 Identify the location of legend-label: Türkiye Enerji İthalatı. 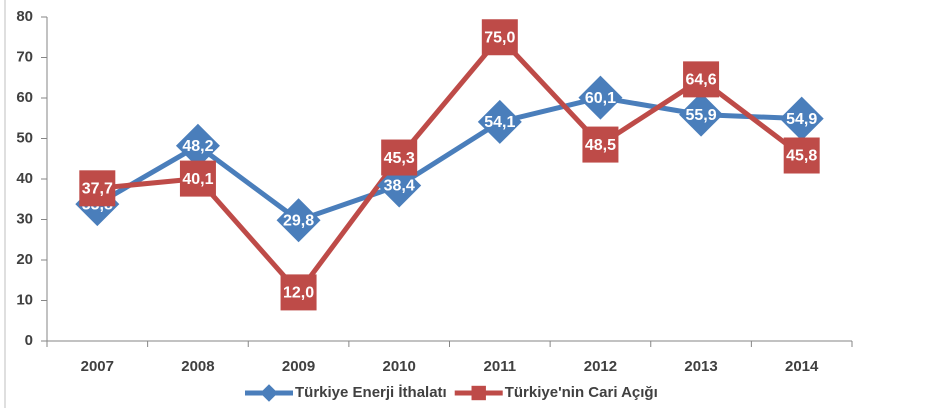
(371, 392).